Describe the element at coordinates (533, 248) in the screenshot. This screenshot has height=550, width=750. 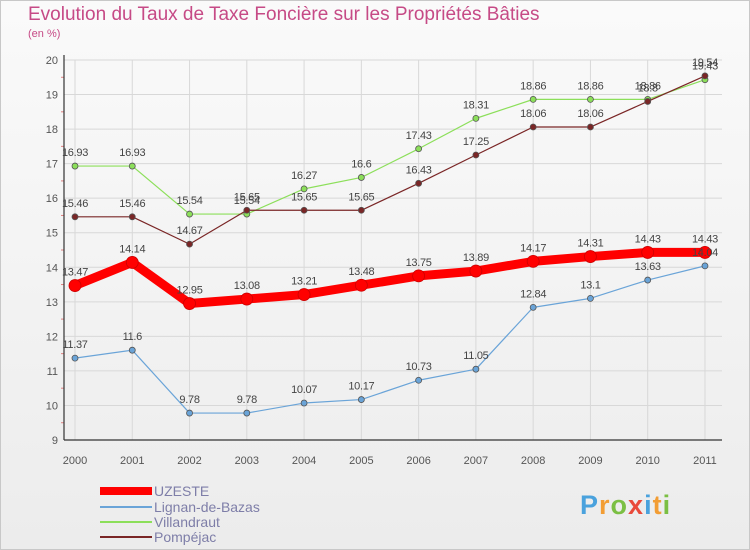
I see `data-label: 14.17` at that location.